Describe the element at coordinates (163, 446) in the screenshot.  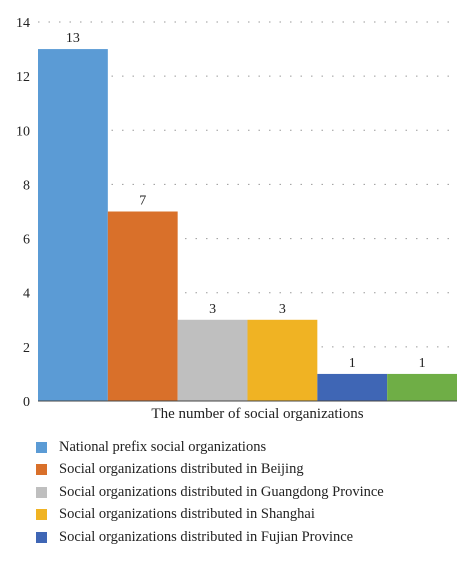
I see `legend-label: National prefix social organizations` at that location.